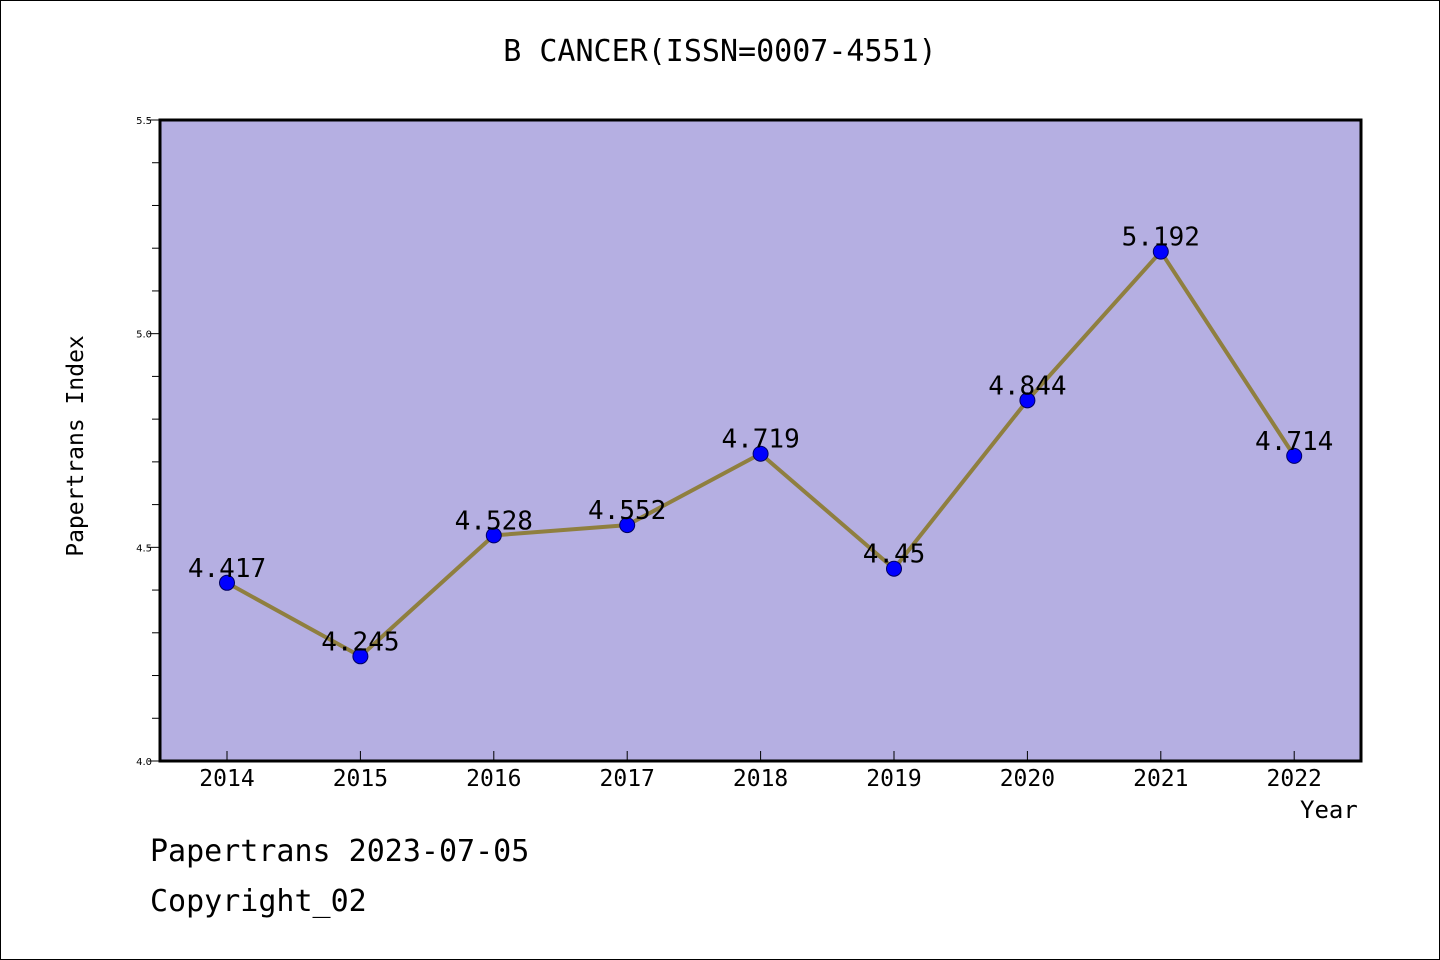 The height and width of the screenshot is (960, 1440). Describe the element at coordinates (144, 121) in the screenshot. I see `y-tick-label: 5.5` at that location.